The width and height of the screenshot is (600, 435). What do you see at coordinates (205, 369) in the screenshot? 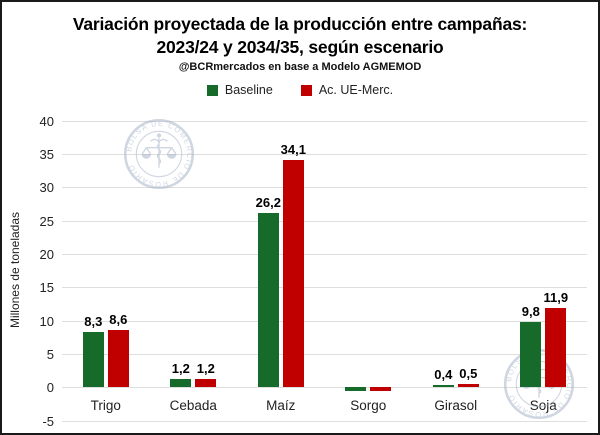
I see `data-label-ac-ue-merc--cebada: 1,2` at bounding box center [205, 369].